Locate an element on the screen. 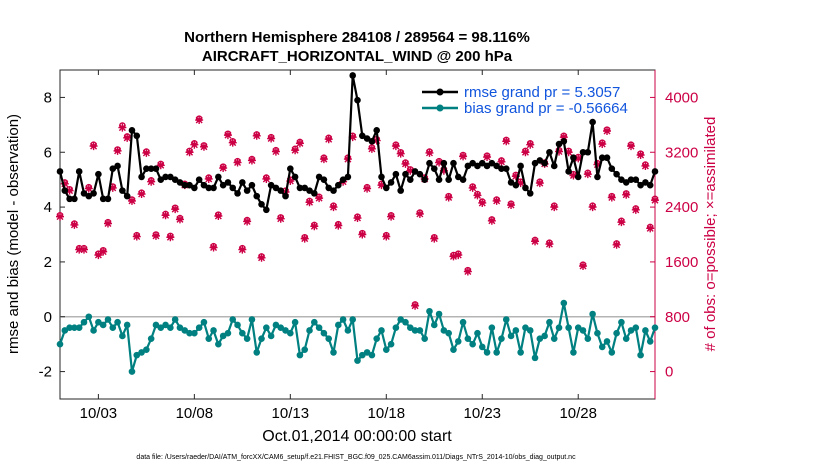 This screenshot has height=470, width=830. legend-bias-marker is located at coordinates (440, 108).